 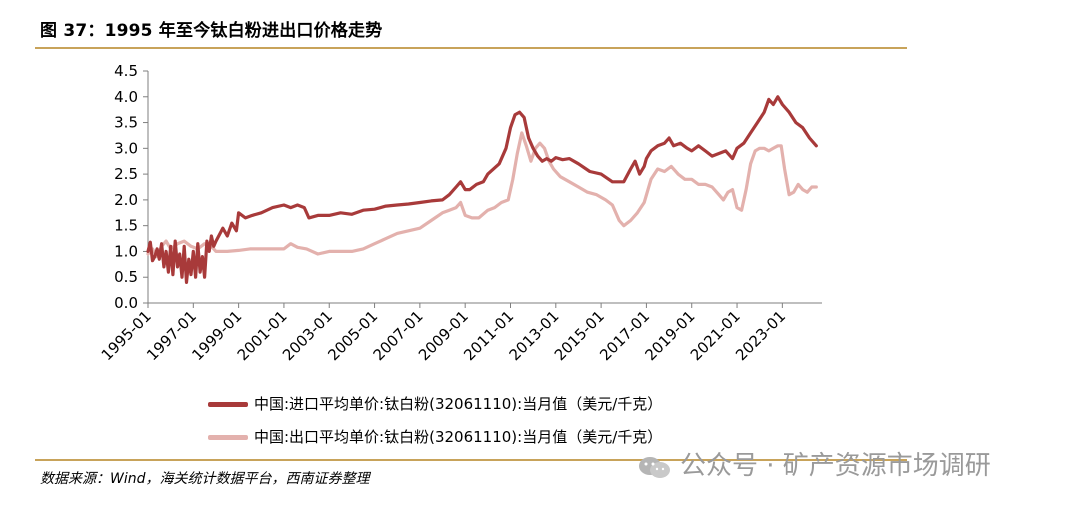 I want to click on y-tick-label: 0.5, so click(x=126, y=277).